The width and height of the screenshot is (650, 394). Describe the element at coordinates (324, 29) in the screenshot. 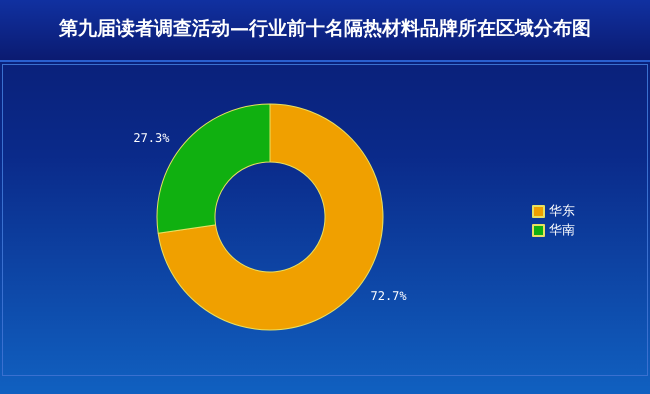

I see `chart-title: 第九届读者调查活动—行业前十名隔热材料品牌所在区域分布图` at that location.